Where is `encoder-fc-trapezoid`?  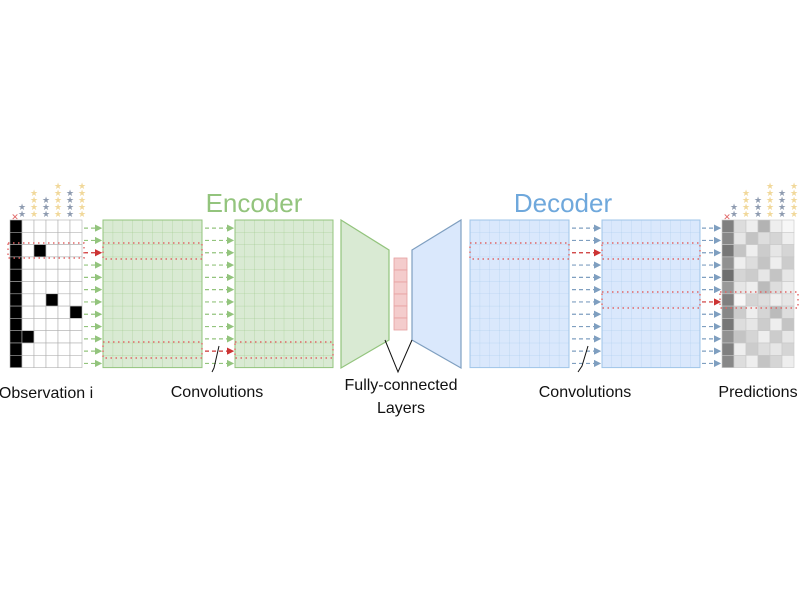
encoder-fc-trapezoid is located at coordinates (365, 294).